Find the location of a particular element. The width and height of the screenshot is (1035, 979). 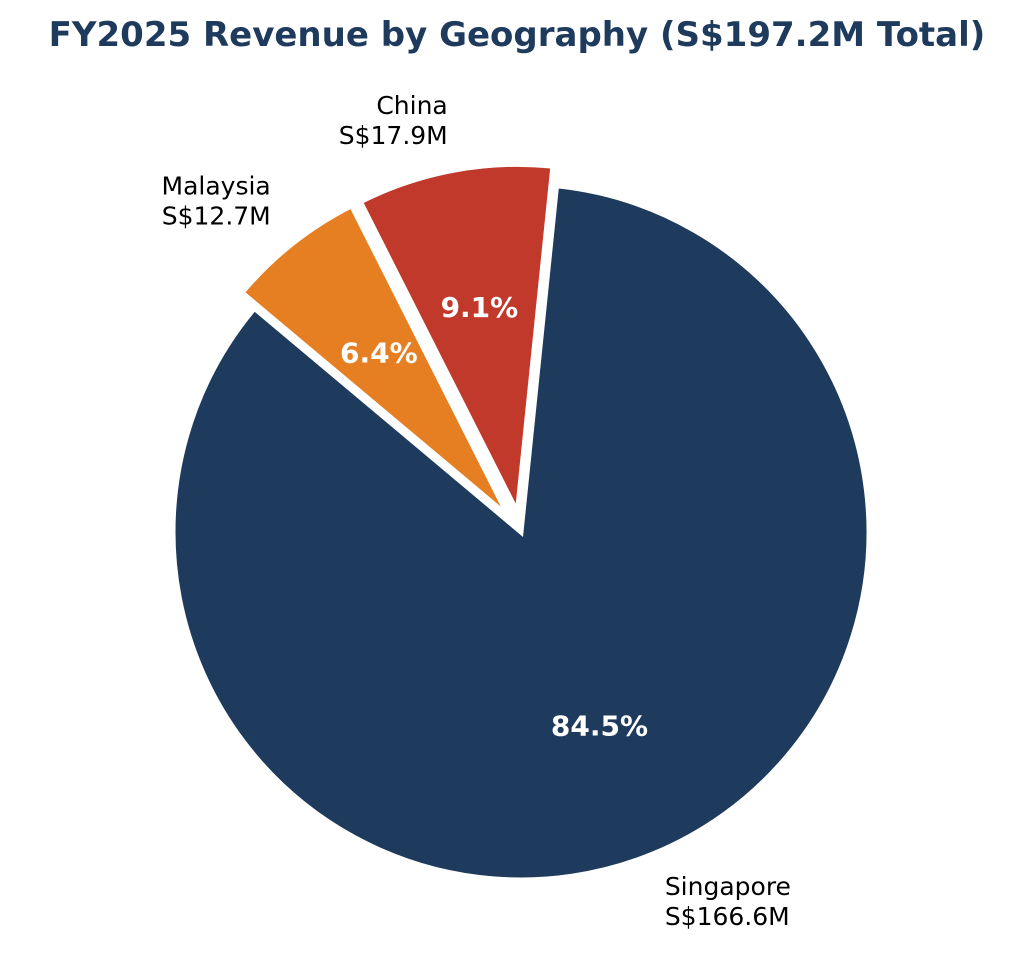

pie-slice-malaysia is located at coordinates (374, 360).